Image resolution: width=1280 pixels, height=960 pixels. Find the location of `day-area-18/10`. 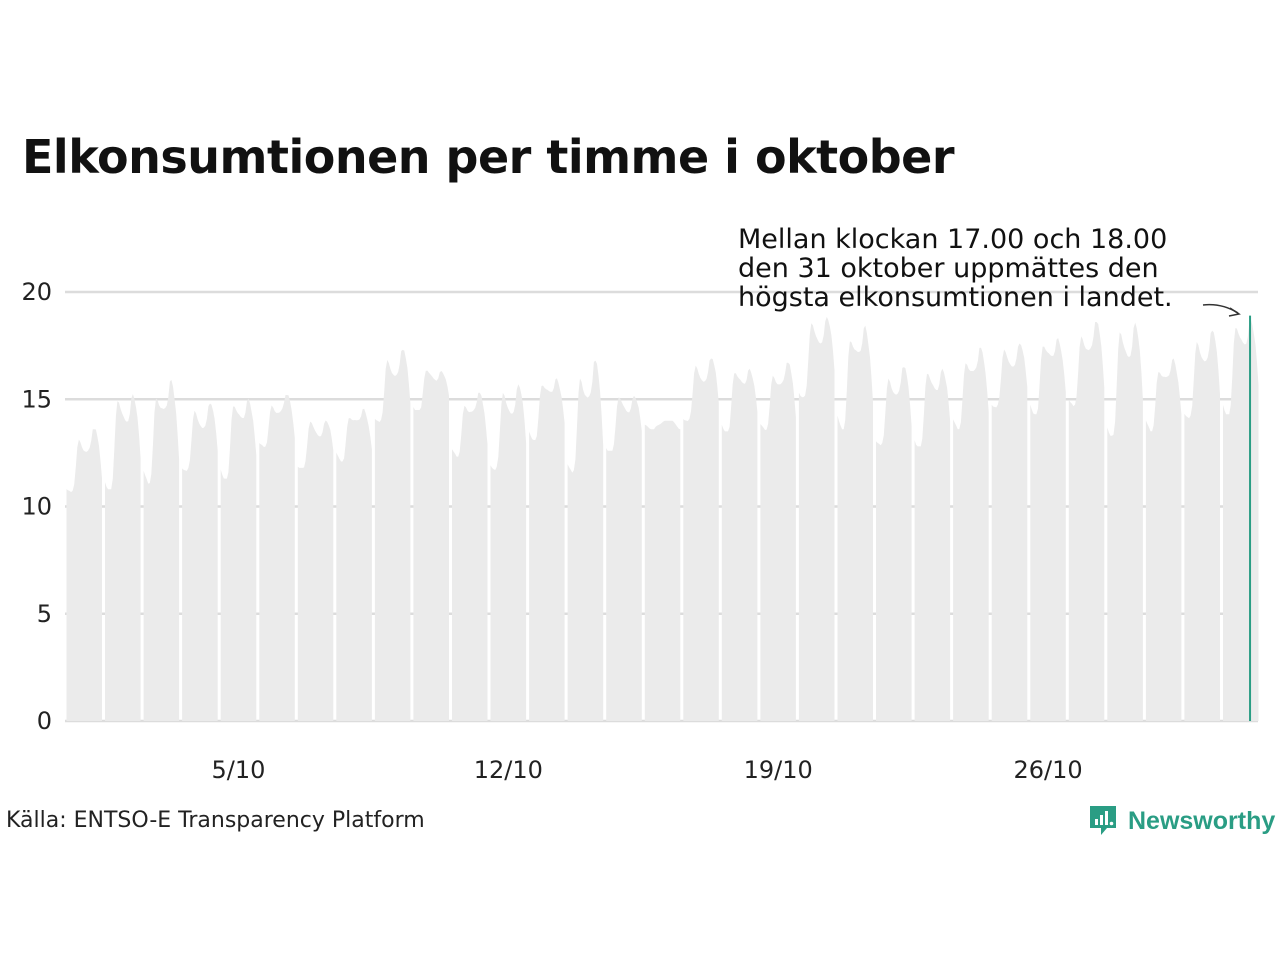

day-area-18/10 is located at coordinates (739, 544).